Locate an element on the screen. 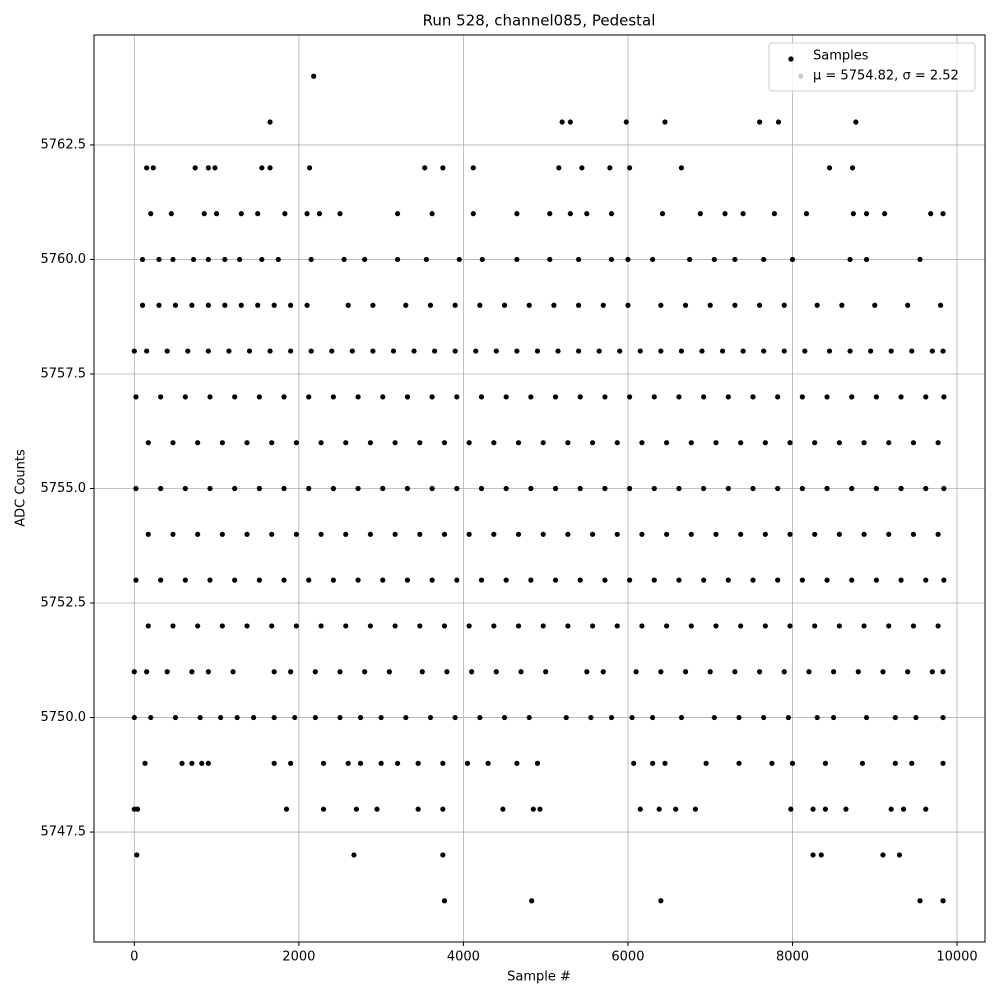 This screenshot has width=1000, height=1004. y-tick-label: 5752.5 is located at coordinates (64, 603).